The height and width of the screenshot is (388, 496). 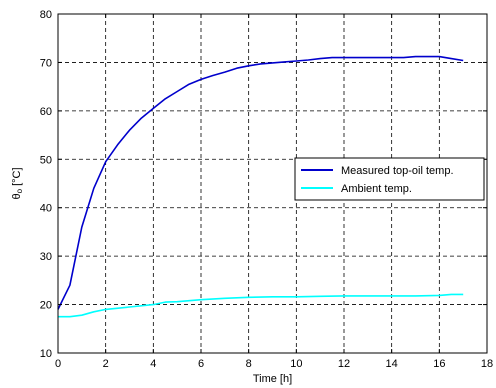 I want to click on x-tick-label: 10, so click(x=296, y=364).